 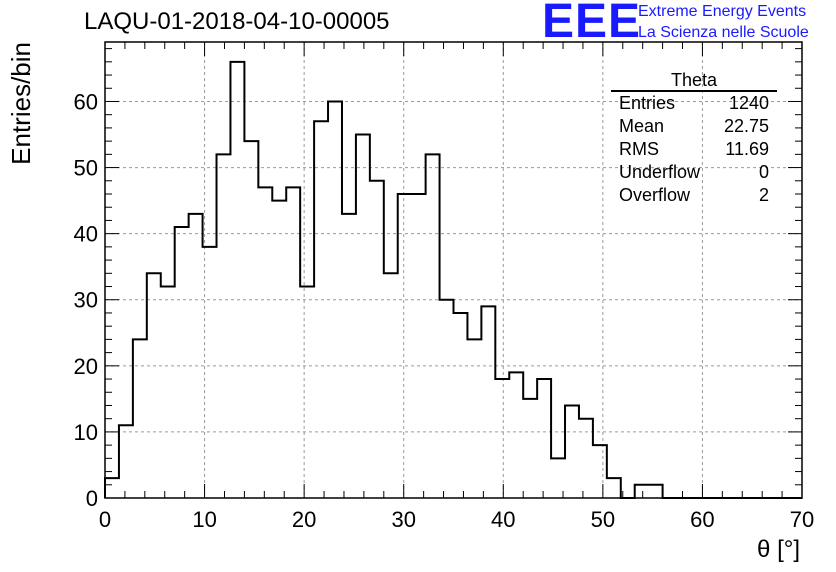 I want to click on x-tick-label: 20, so click(x=304, y=519).